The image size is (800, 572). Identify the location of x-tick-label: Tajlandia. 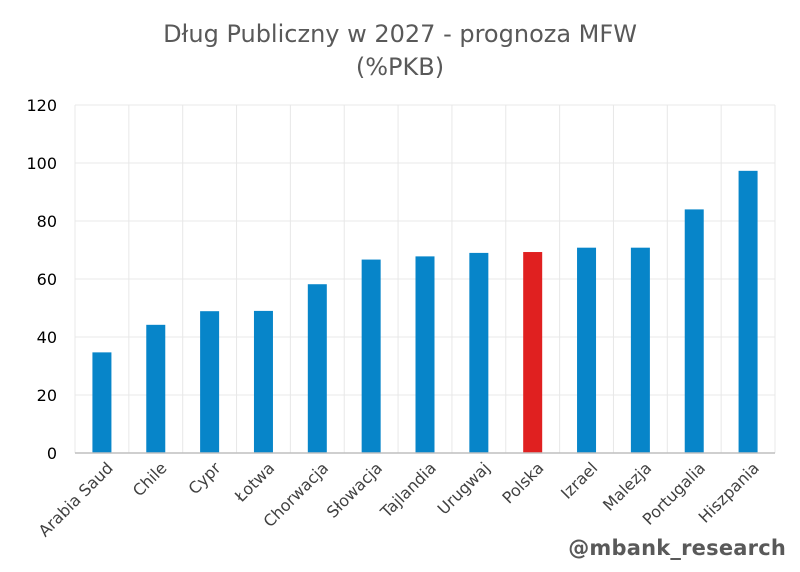
(408, 490).